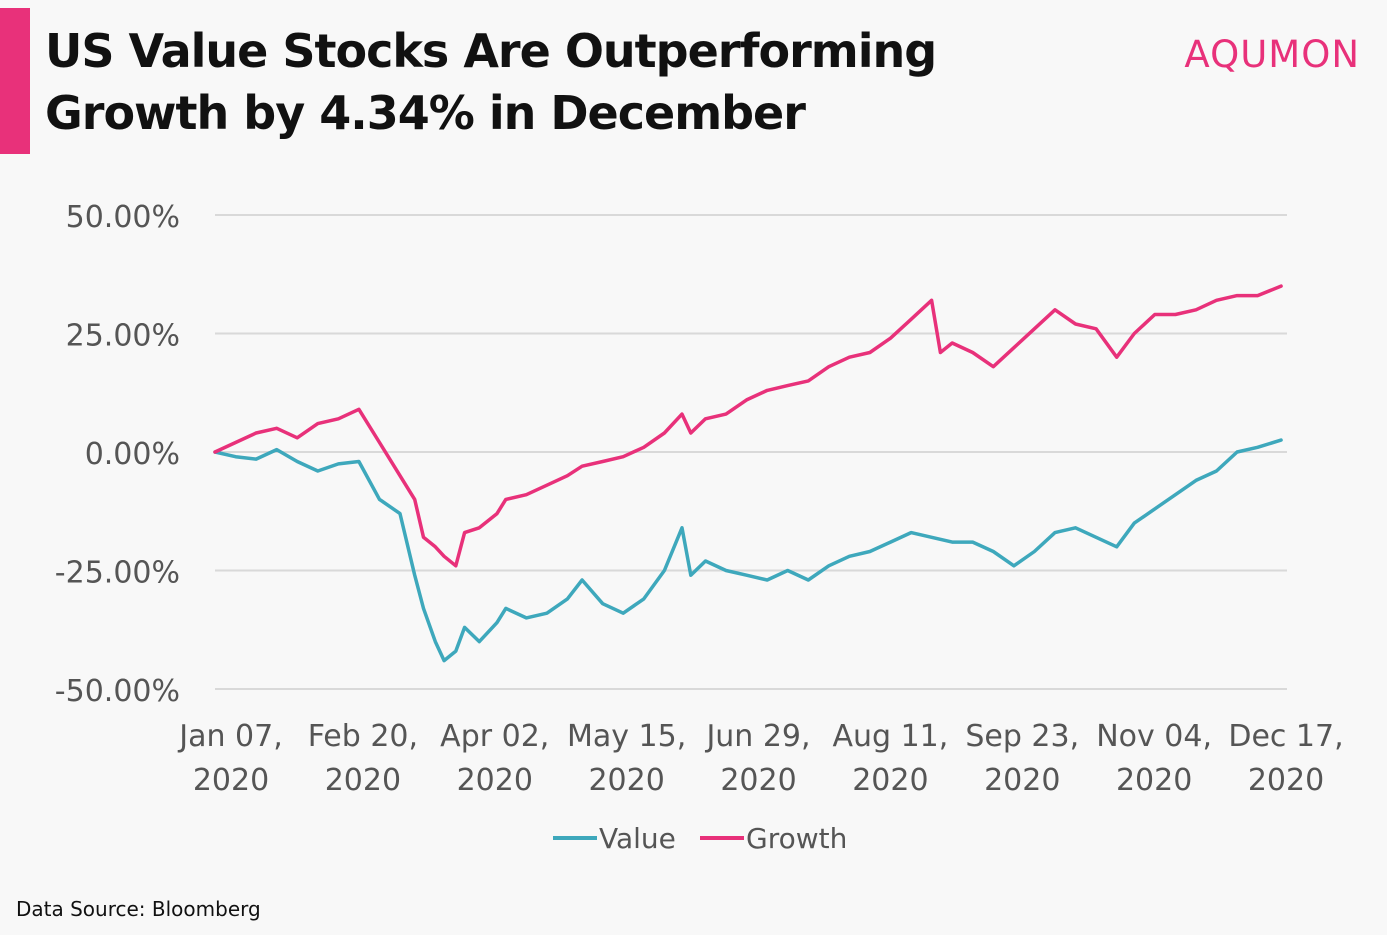  Describe the element at coordinates (117, 691) in the screenshot. I see `y-tick-label: -50.00%` at that location.